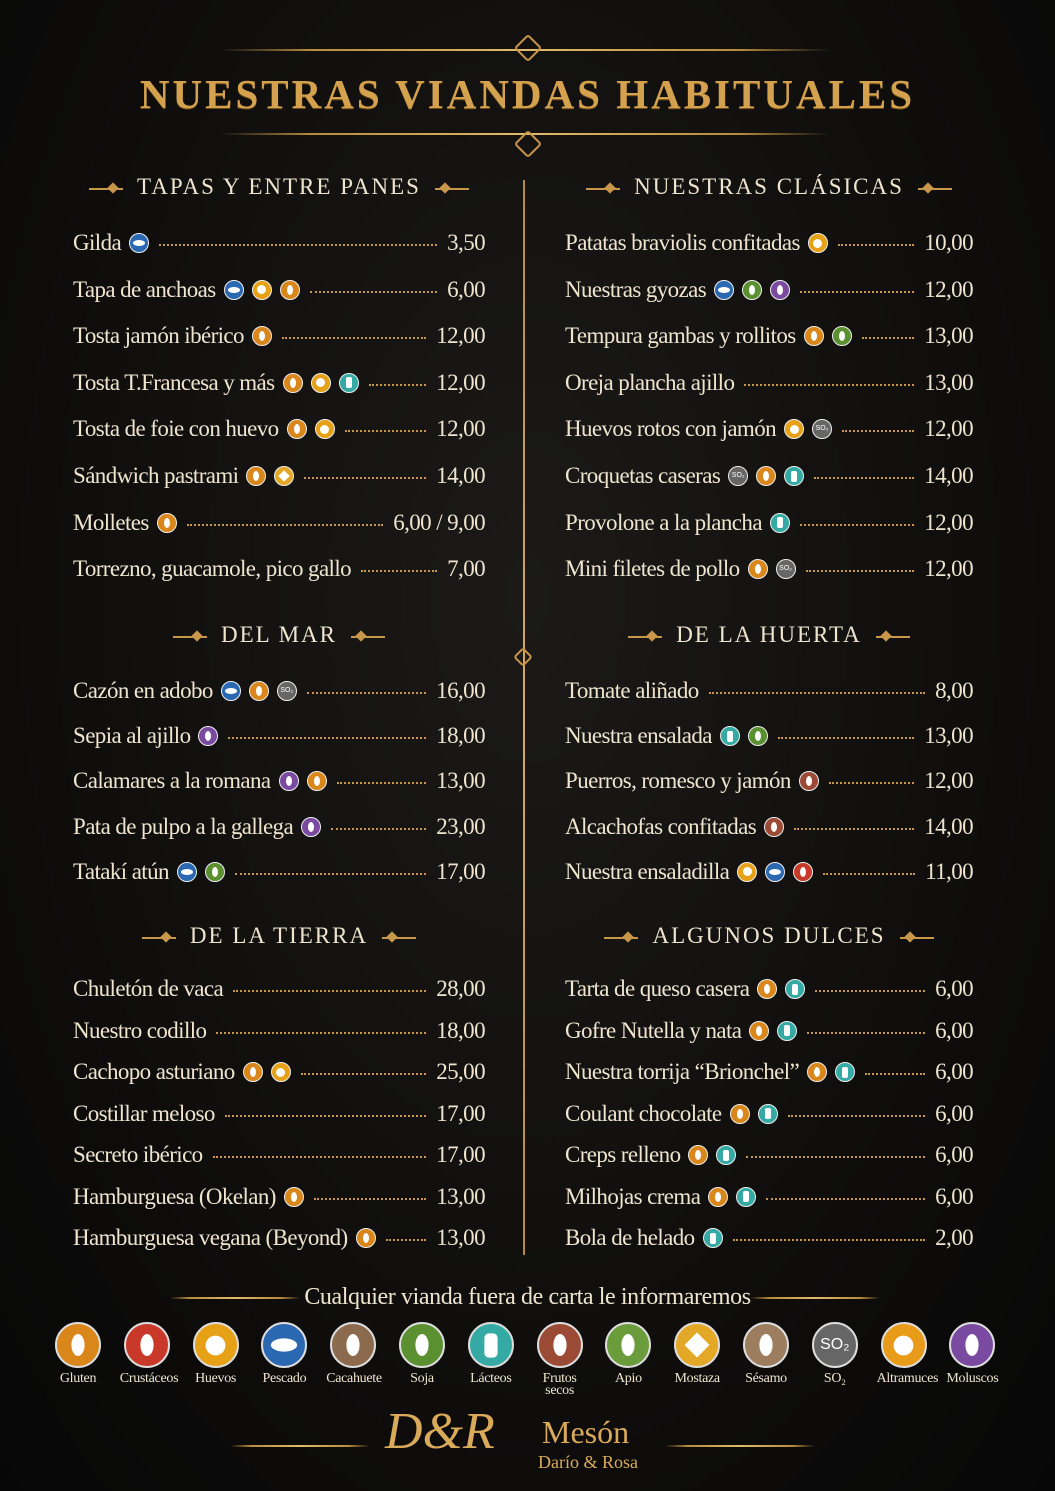  I want to click on item-price: 14,00, so click(948, 475).